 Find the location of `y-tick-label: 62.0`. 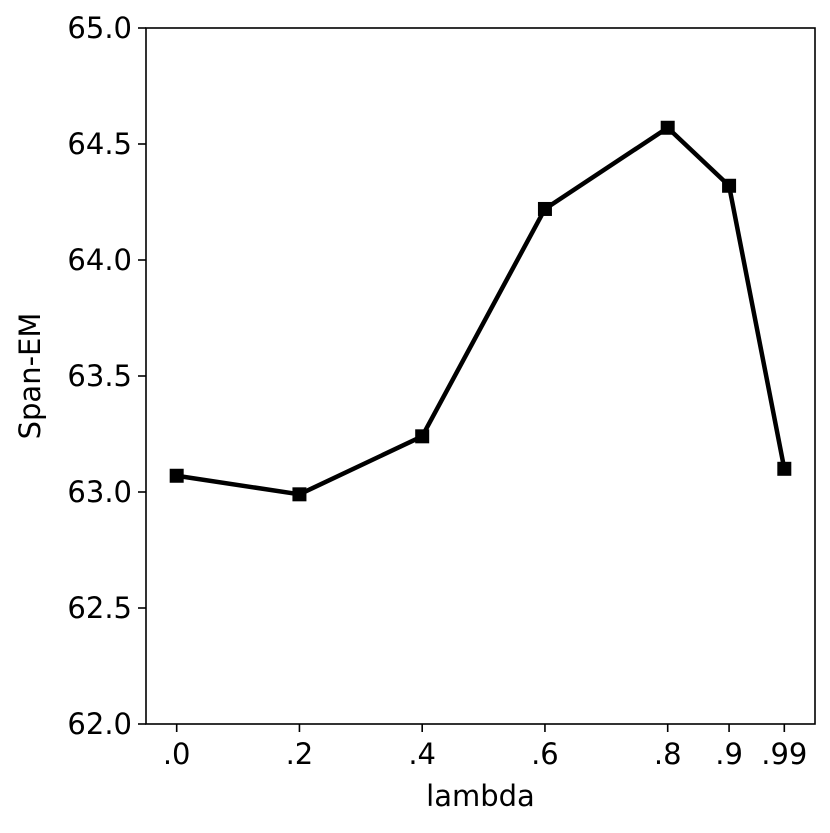

y-tick-label: 62.0 is located at coordinates (99, 724).